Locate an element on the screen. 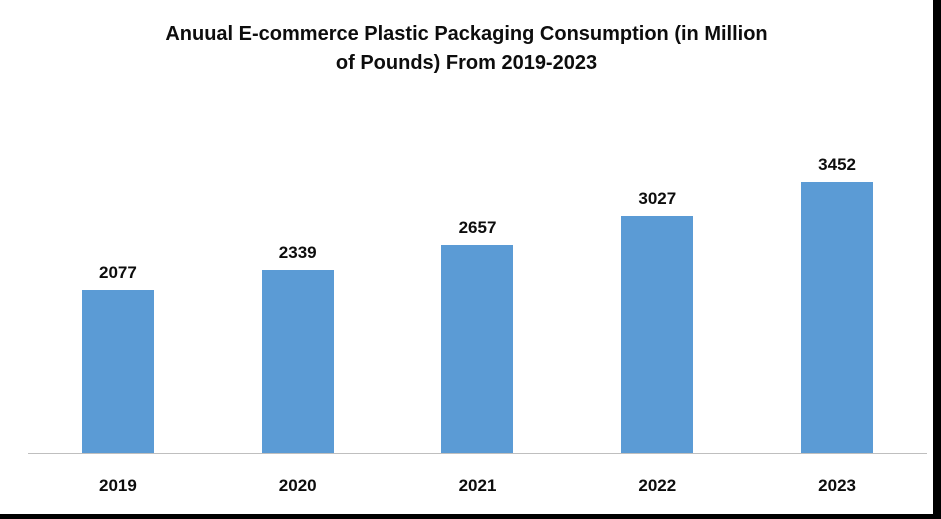 This screenshot has height=519, width=941. bar-value-label: 2657 is located at coordinates (477, 227).